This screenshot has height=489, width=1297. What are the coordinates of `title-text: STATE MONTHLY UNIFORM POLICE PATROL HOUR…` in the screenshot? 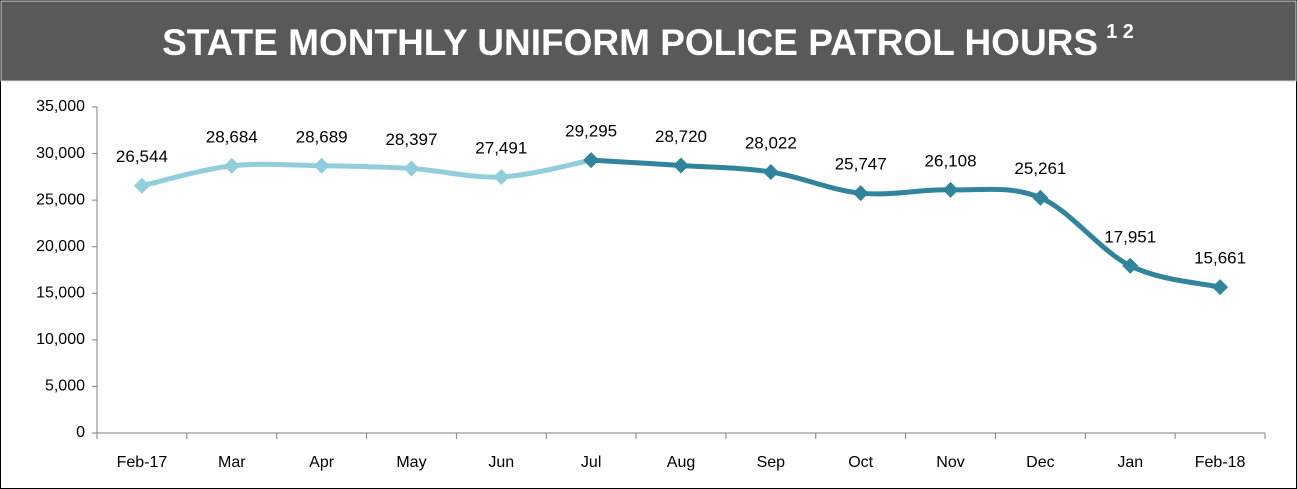 It's located at (630, 42).